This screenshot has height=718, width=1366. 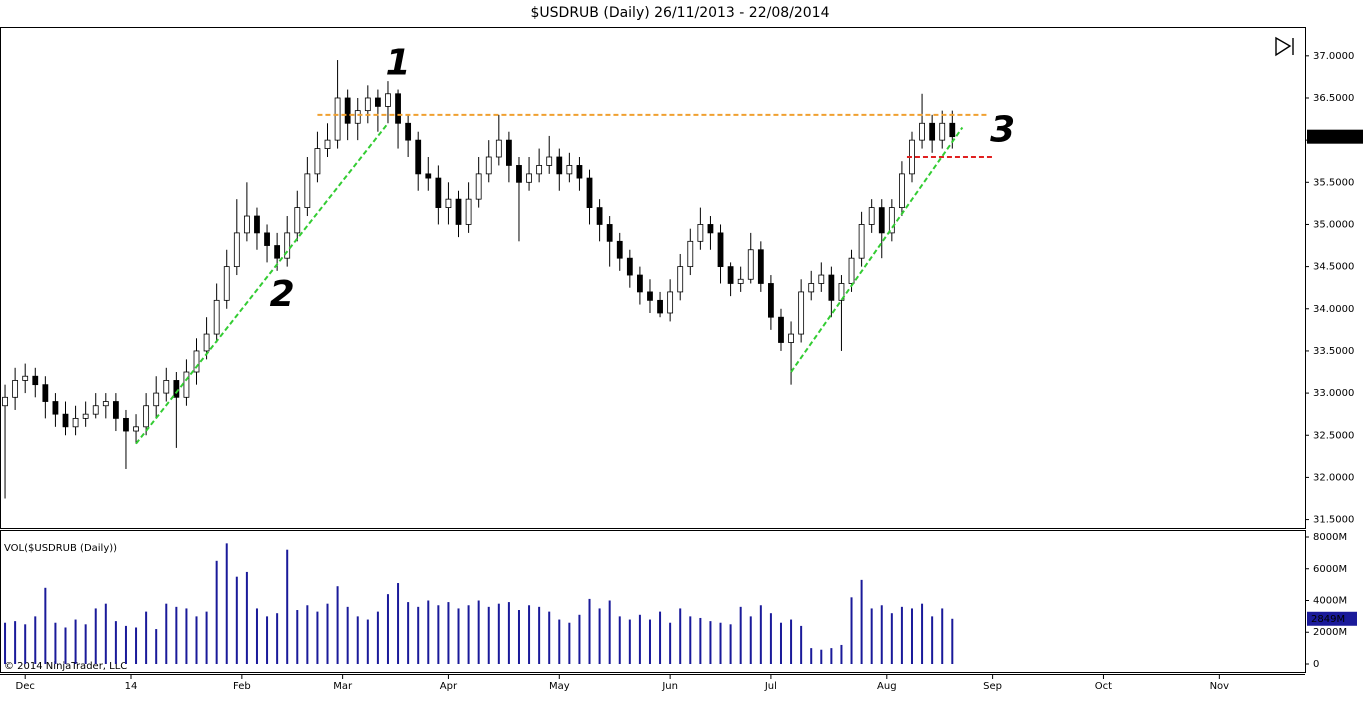 What do you see at coordinates (1333, 393) in the screenshot?
I see `y-tick-label: 33.0000` at bounding box center [1333, 393].